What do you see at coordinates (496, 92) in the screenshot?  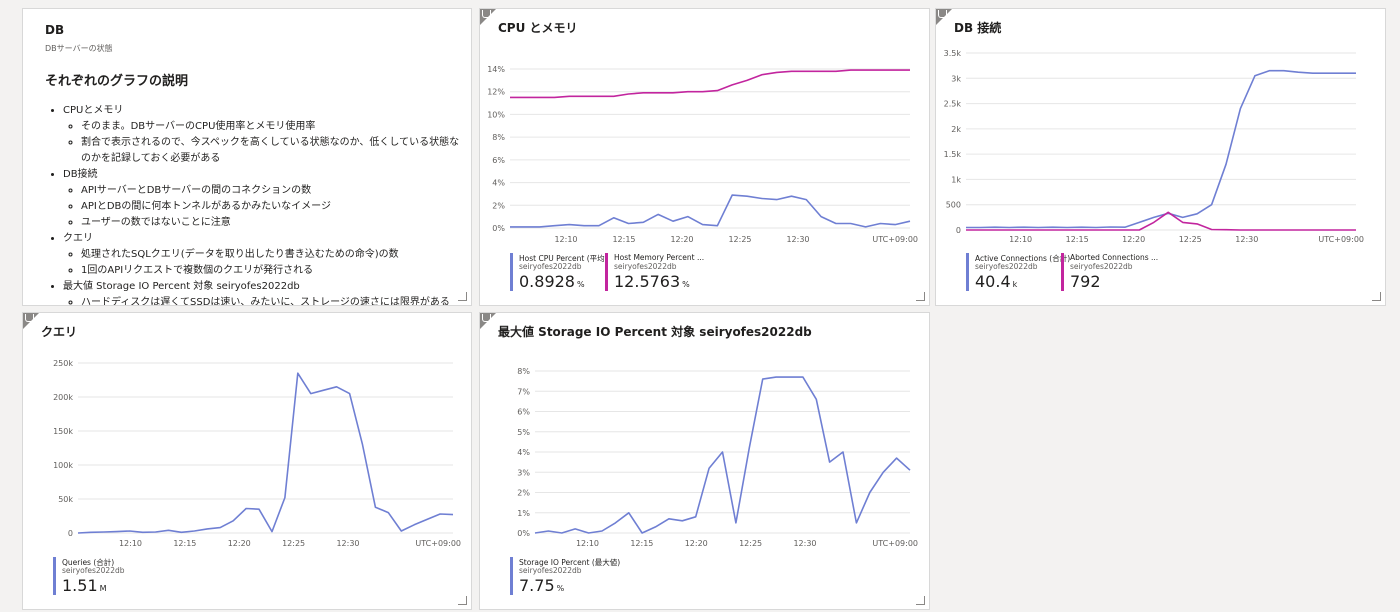 I see `y-tick-label: 12%` at bounding box center [496, 92].